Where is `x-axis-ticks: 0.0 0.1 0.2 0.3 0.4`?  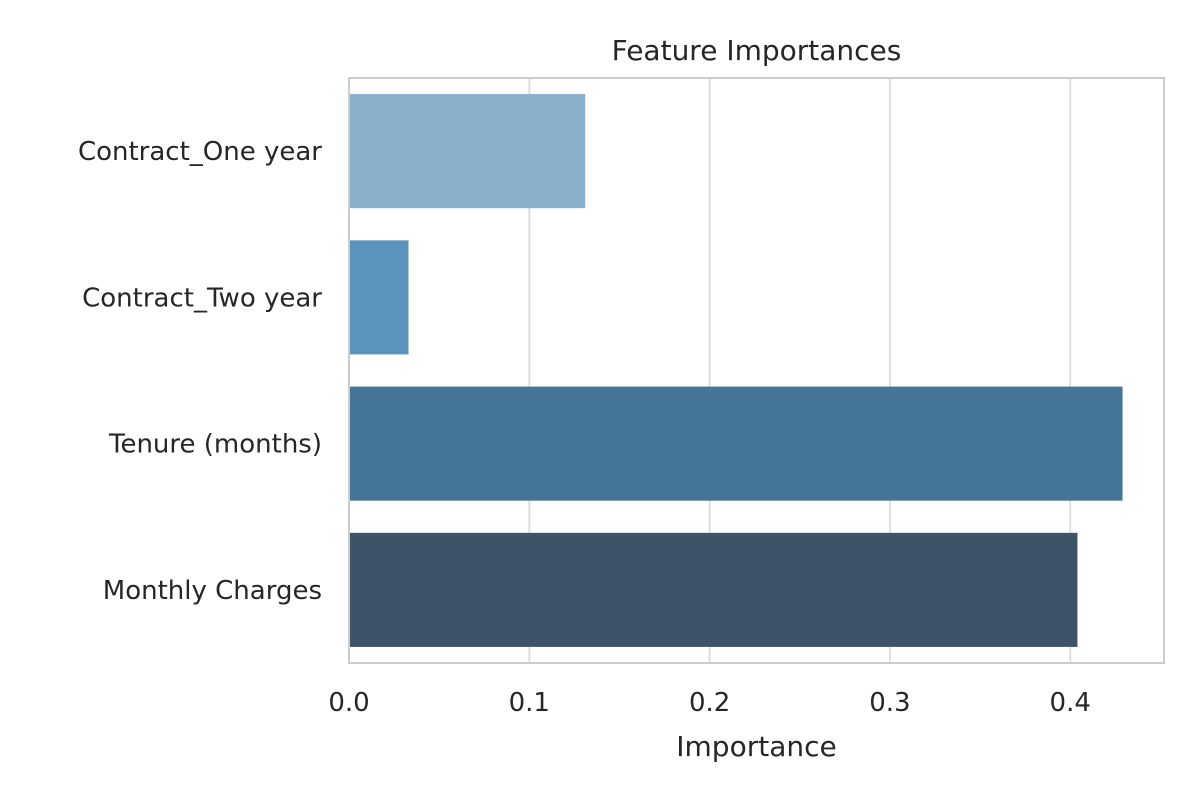 x-axis-ticks: 0.0 0.1 0.2 0.3 0.4 is located at coordinates (709, 703).